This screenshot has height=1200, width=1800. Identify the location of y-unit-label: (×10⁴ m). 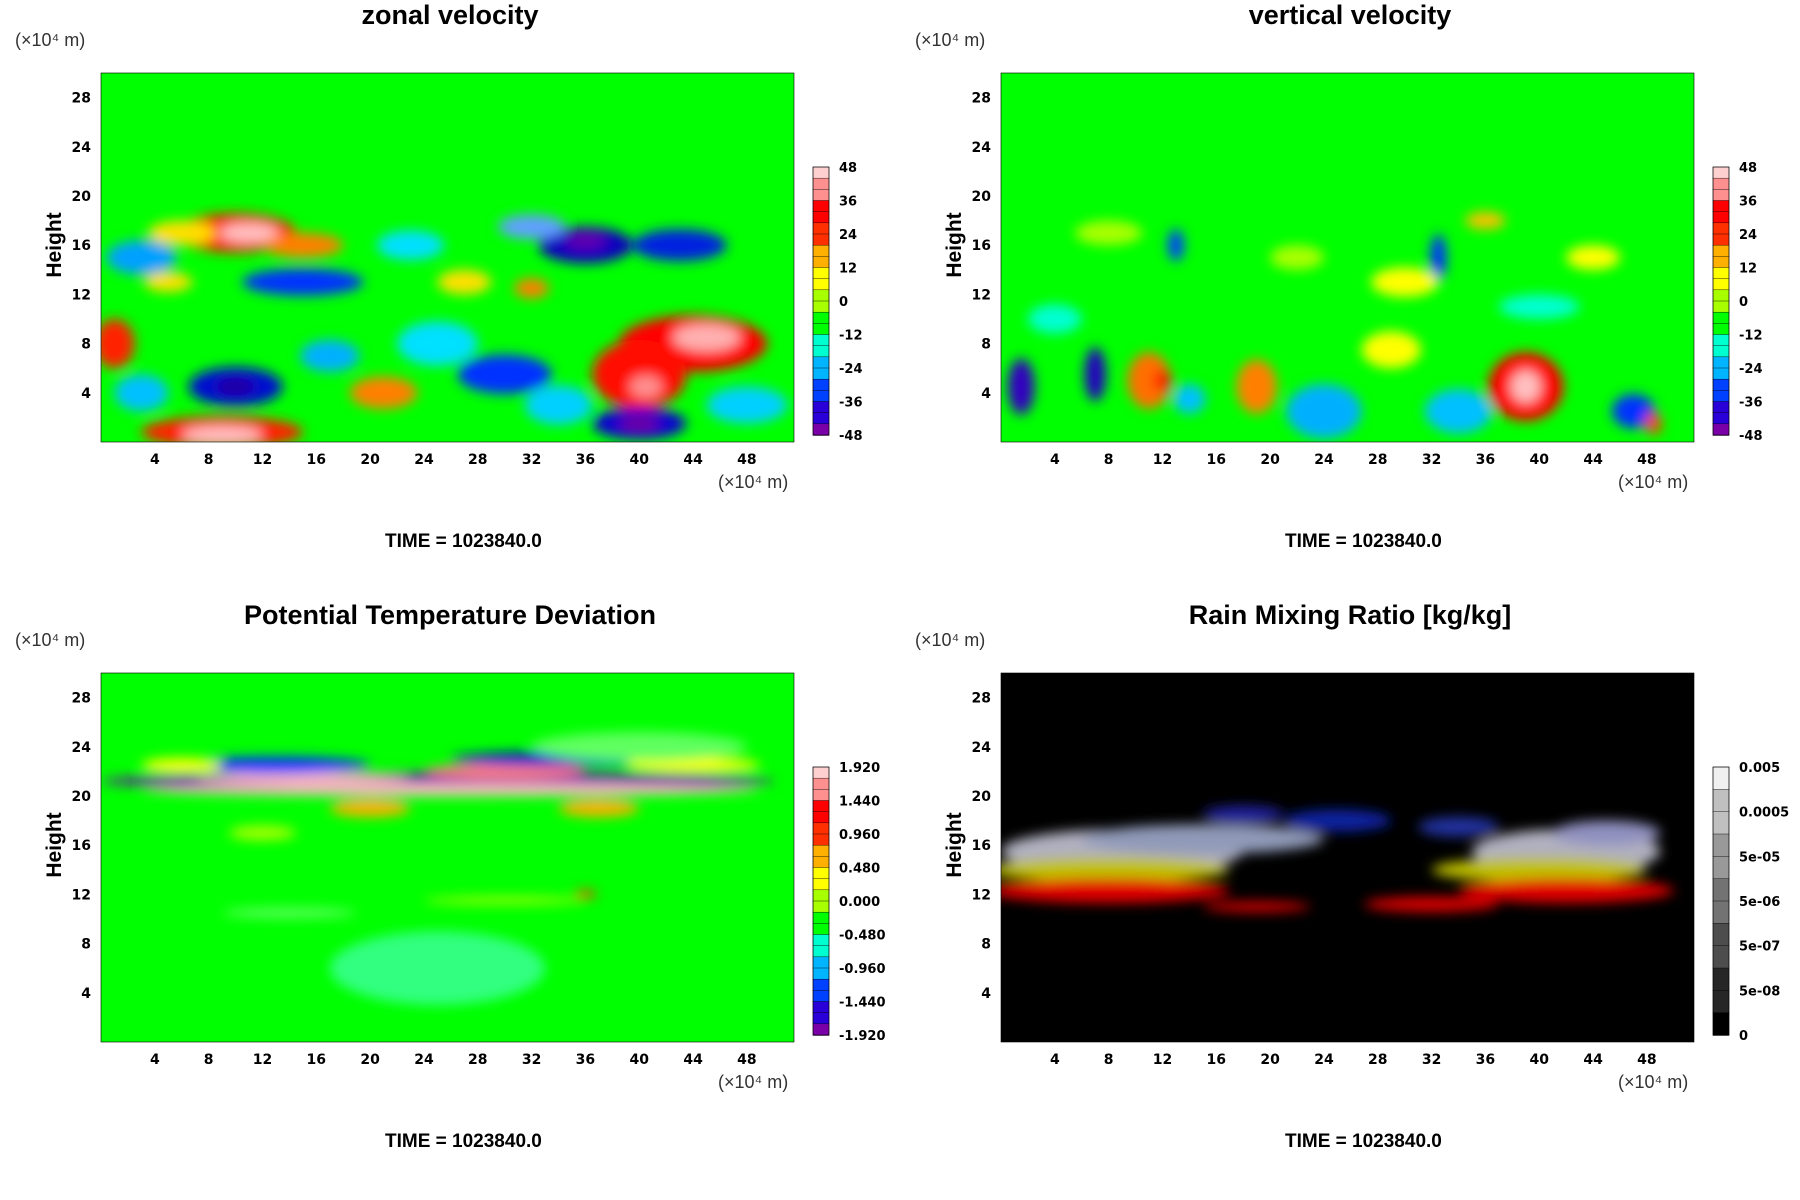
(950, 640).